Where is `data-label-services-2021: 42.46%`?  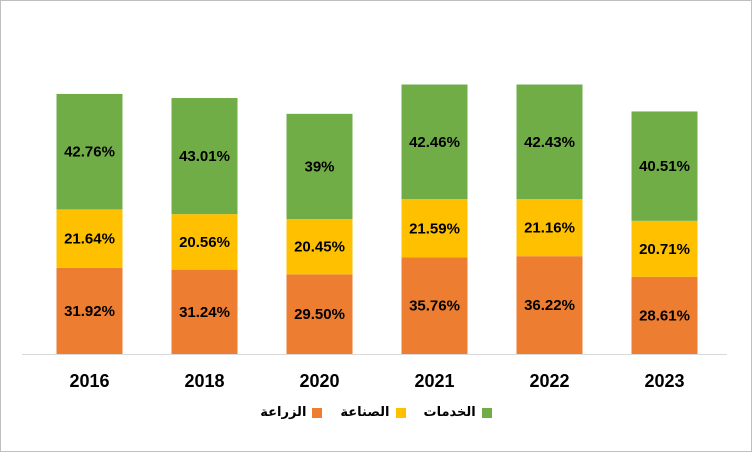 data-label-services-2021: 42.46% is located at coordinates (434, 142).